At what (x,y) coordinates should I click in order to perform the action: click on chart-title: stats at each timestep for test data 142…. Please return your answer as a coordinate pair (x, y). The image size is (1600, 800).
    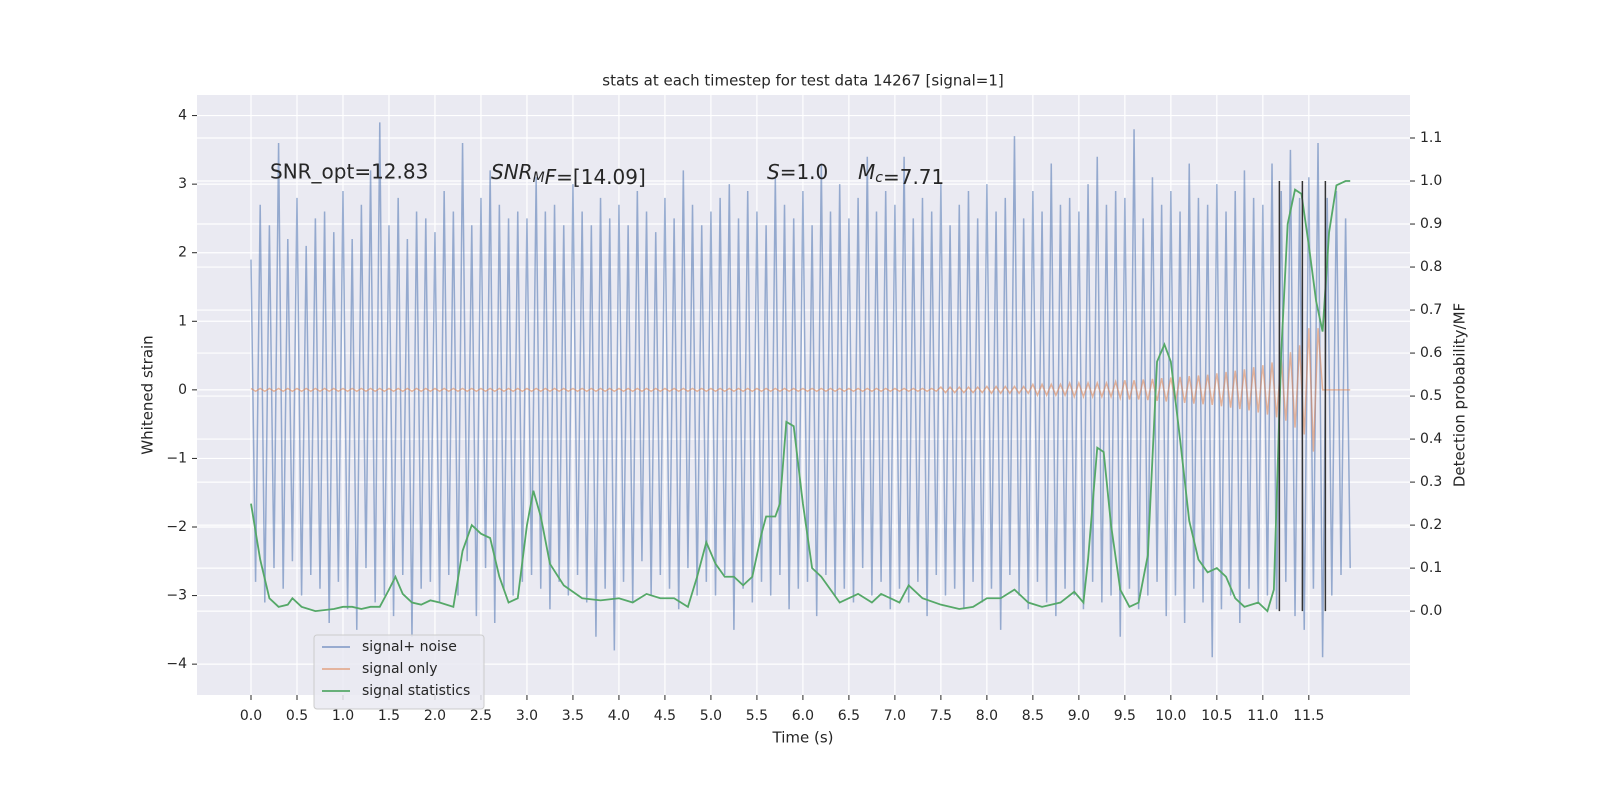
    Looking at the image, I should click on (802, 81).